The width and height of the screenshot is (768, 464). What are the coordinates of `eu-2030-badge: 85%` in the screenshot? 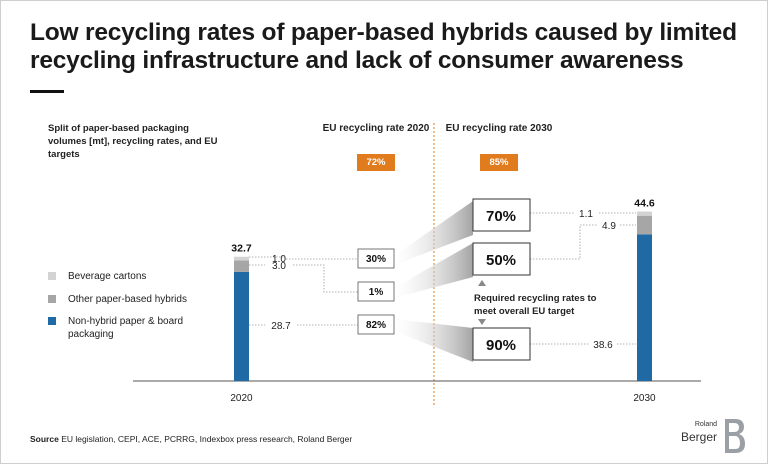 It's located at (499, 162).